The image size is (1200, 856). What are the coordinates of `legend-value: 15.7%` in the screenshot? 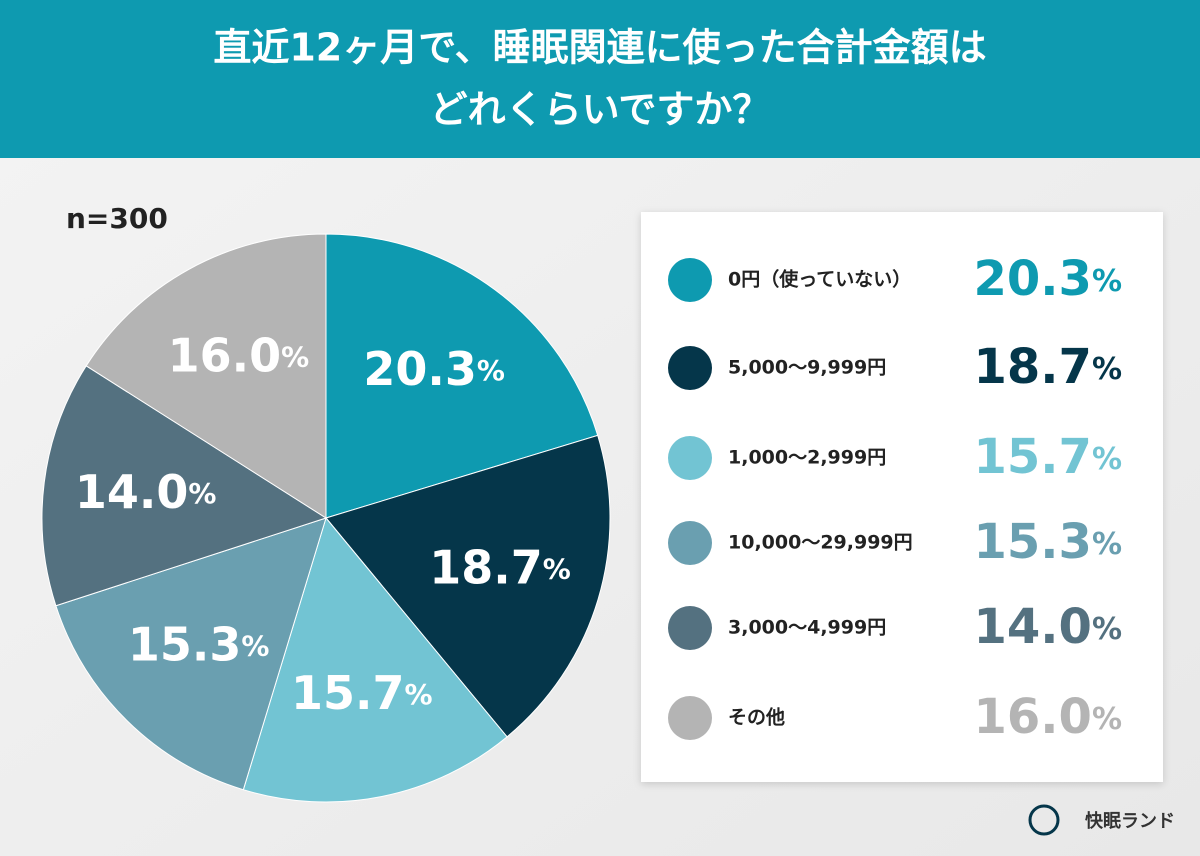 It's located at (1048, 457).